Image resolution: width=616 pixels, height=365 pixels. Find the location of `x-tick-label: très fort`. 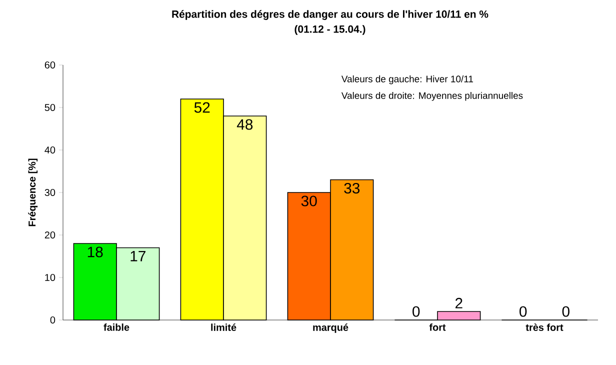

x-tick-label: très fort is located at coordinates (545, 327).